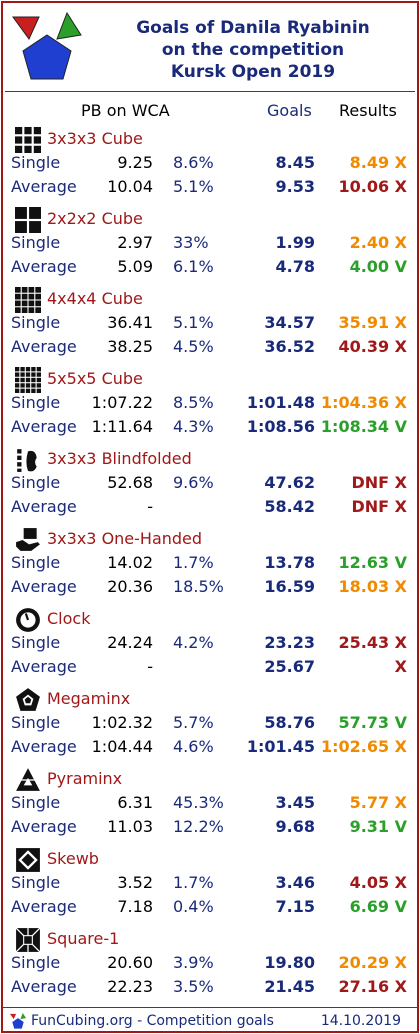  I want to click on goal-value: 9.68, so click(295, 826).